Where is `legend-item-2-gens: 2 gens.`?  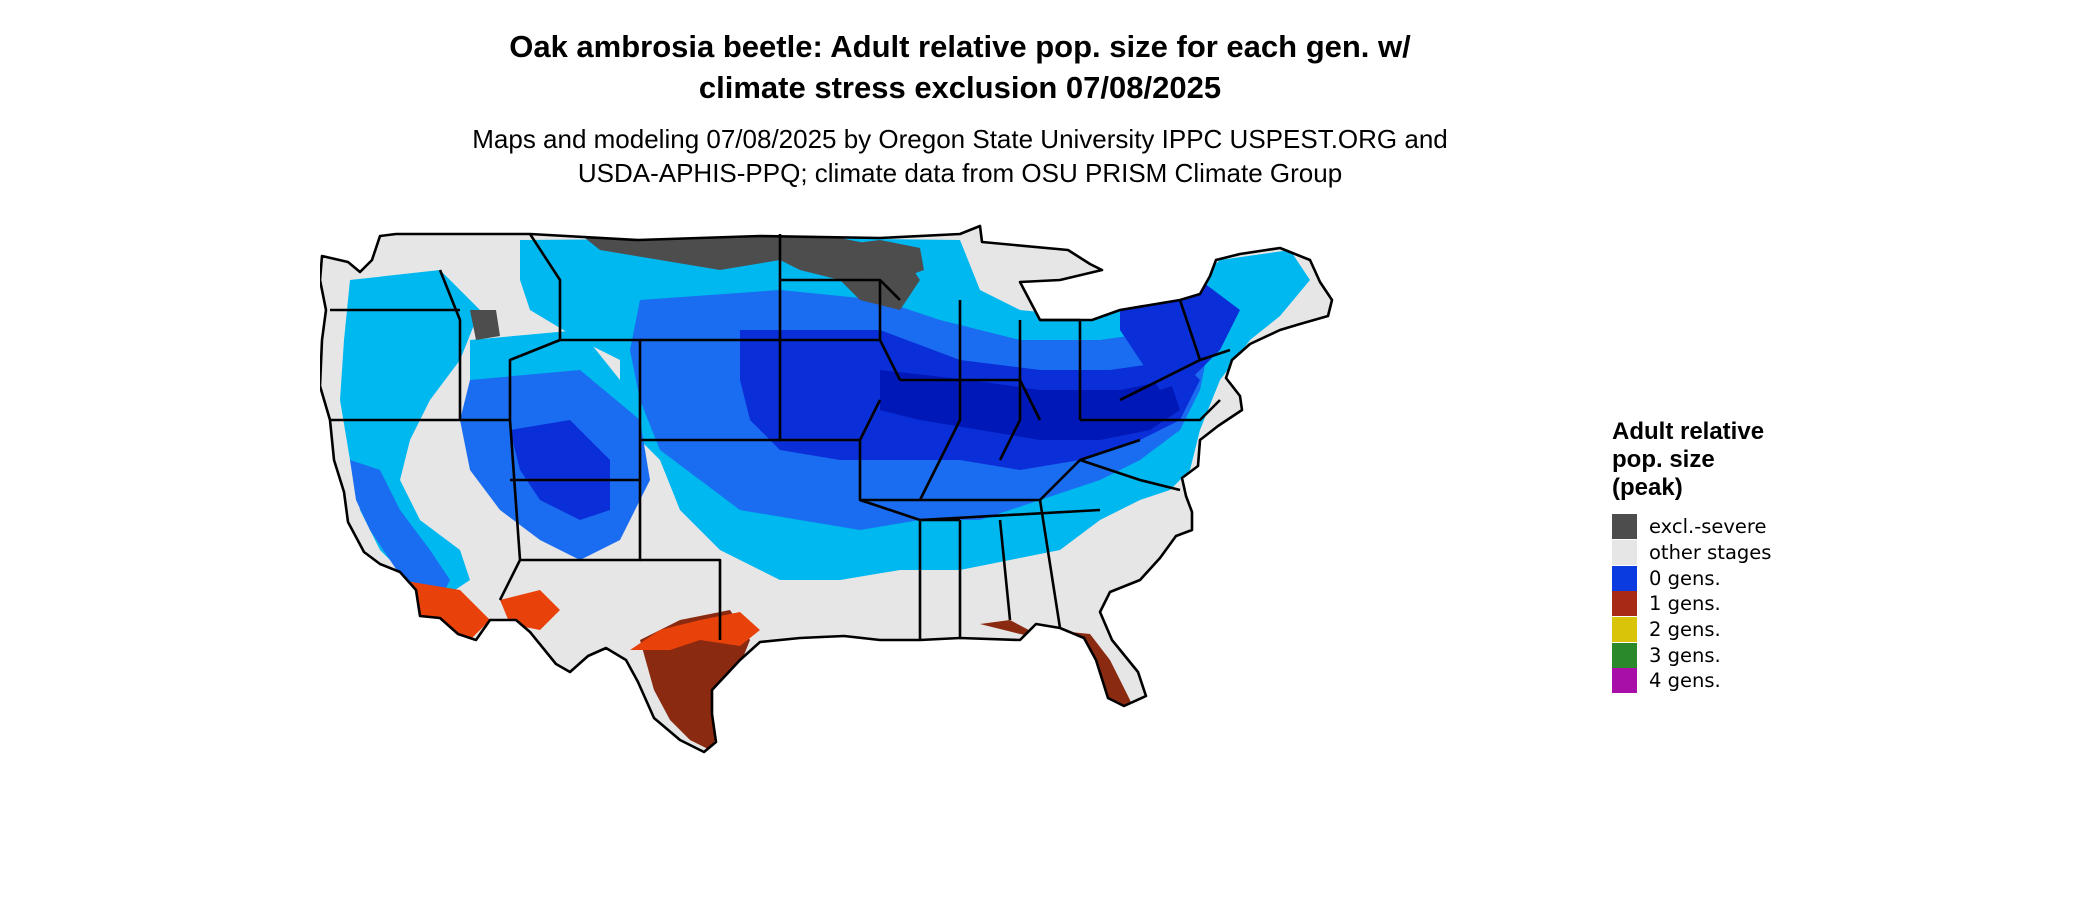 legend-item-2-gens: 2 gens. is located at coordinates (1732, 630).